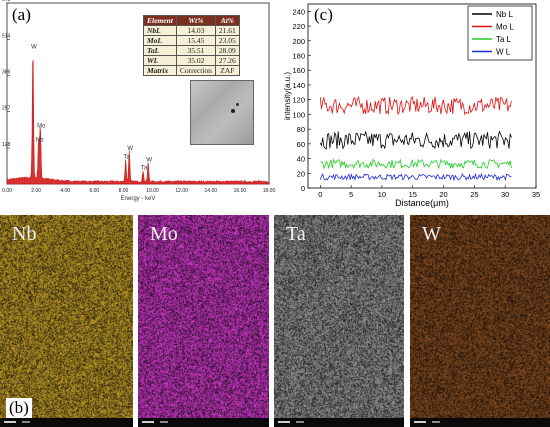 The height and width of the screenshot is (427, 550). Describe the element at coordinates (301, 159) in the screenshot. I see `line-scan-y-tick-label: 40` at that location.